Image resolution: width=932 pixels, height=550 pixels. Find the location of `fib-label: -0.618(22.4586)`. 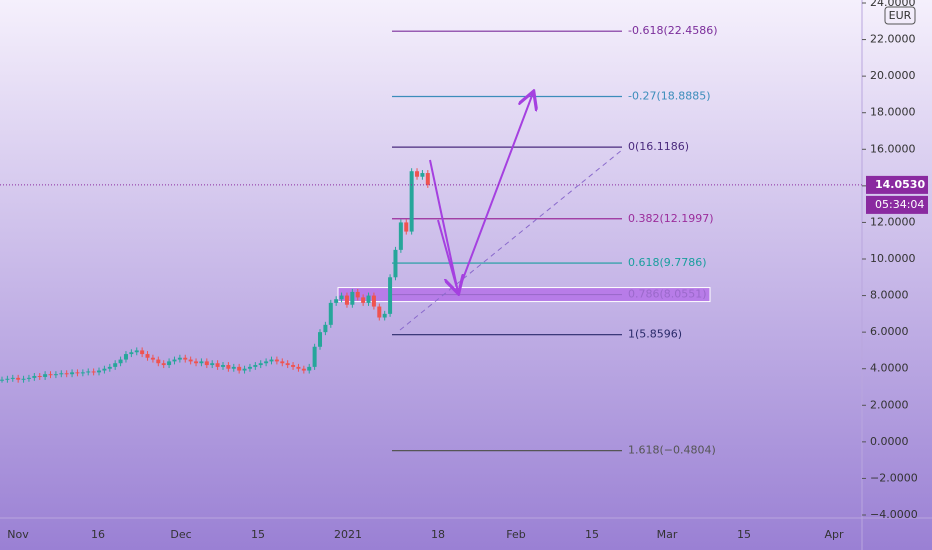

fib-label: -0.618(22.4586) is located at coordinates (673, 30).